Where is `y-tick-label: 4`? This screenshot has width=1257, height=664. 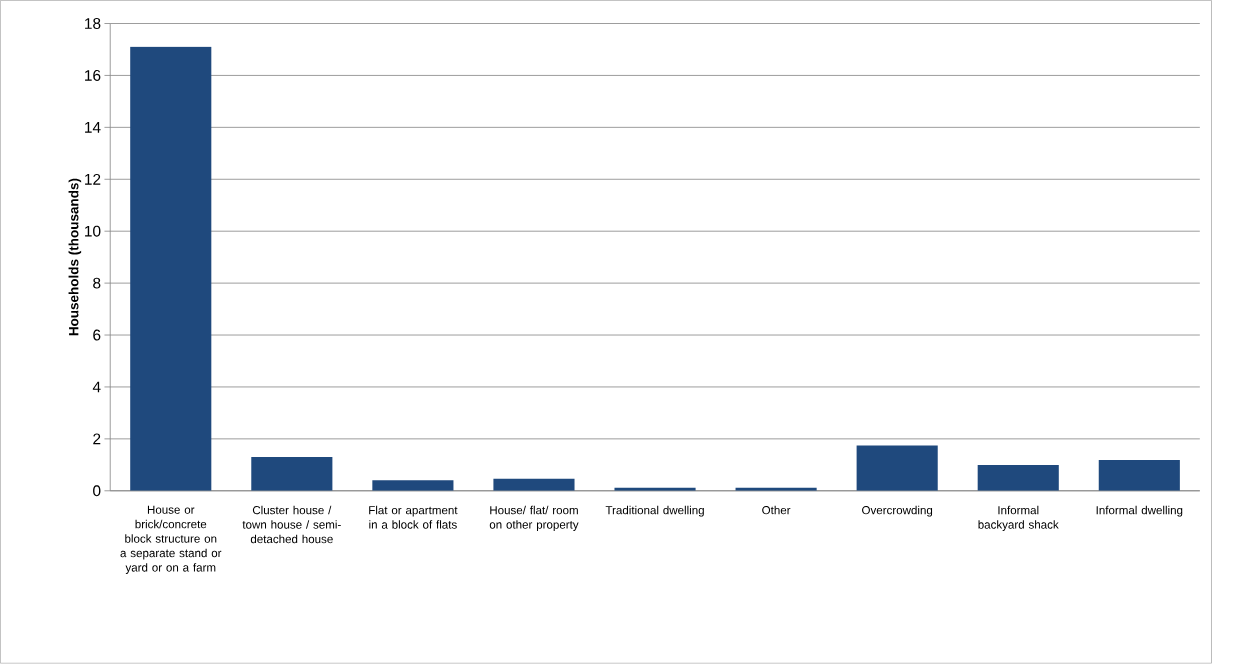 y-tick-label: 4 is located at coordinates (96, 387).